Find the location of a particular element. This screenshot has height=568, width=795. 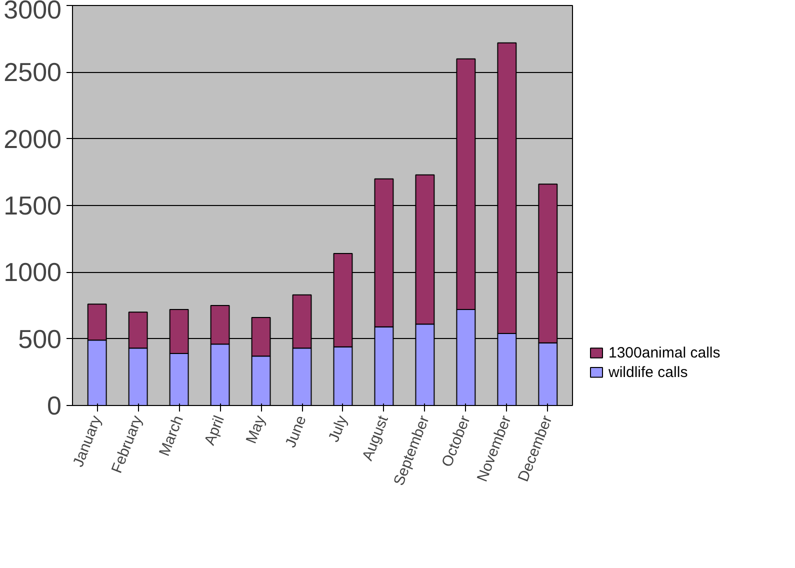

x-tick-label: August is located at coordinates (375, 438).